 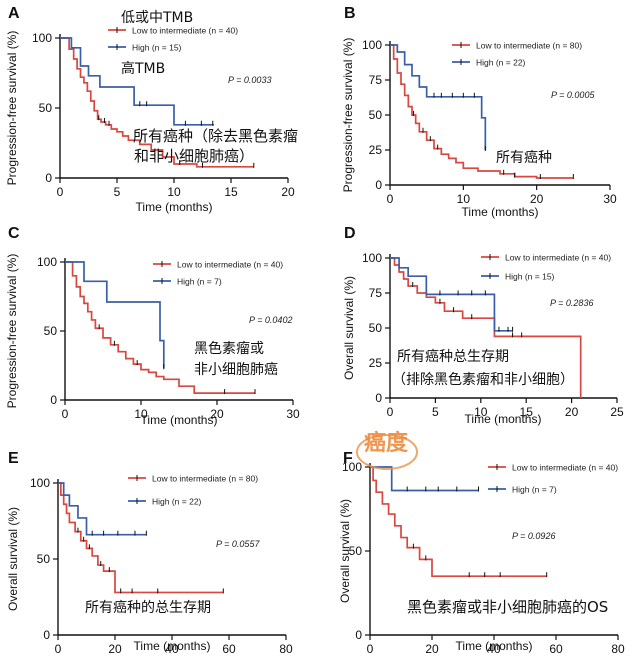 I want to click on annotation-text: 所有癌种（除去黑色素瘤, so click(x=215, y=136).